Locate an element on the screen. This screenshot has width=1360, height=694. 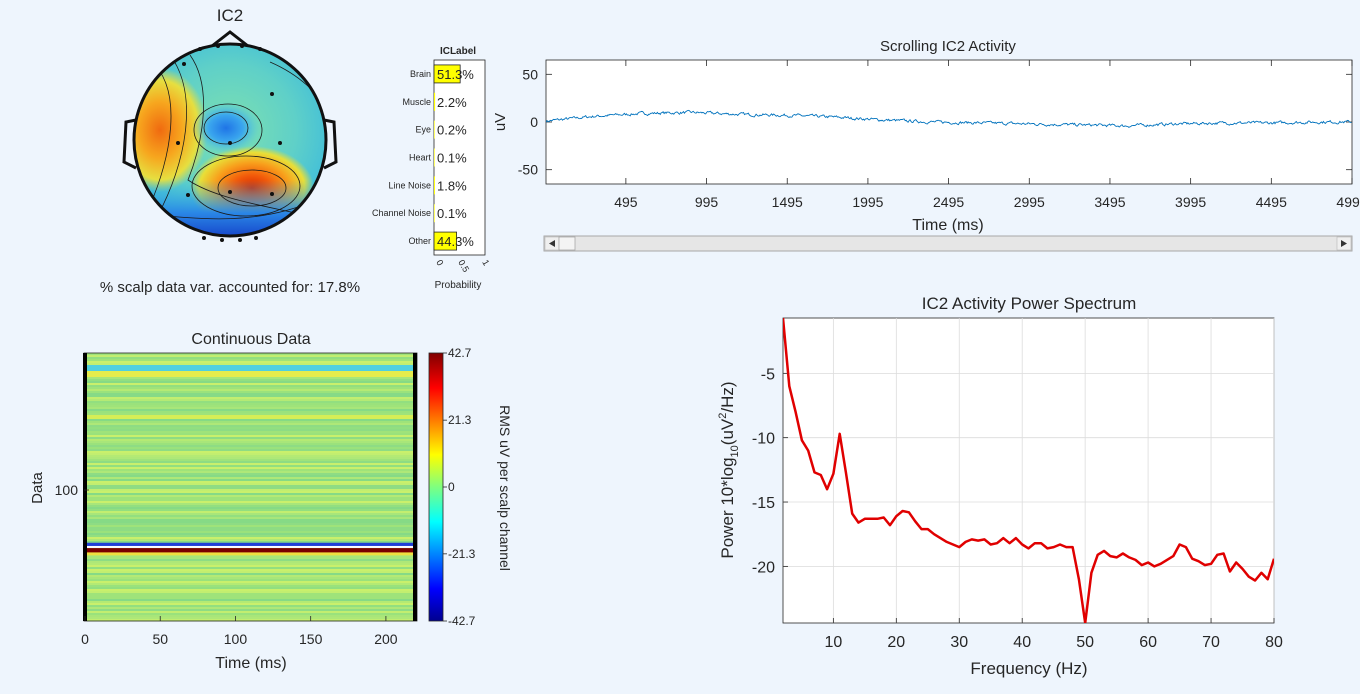
time-scrollbar is located at coordinates (948, 243).